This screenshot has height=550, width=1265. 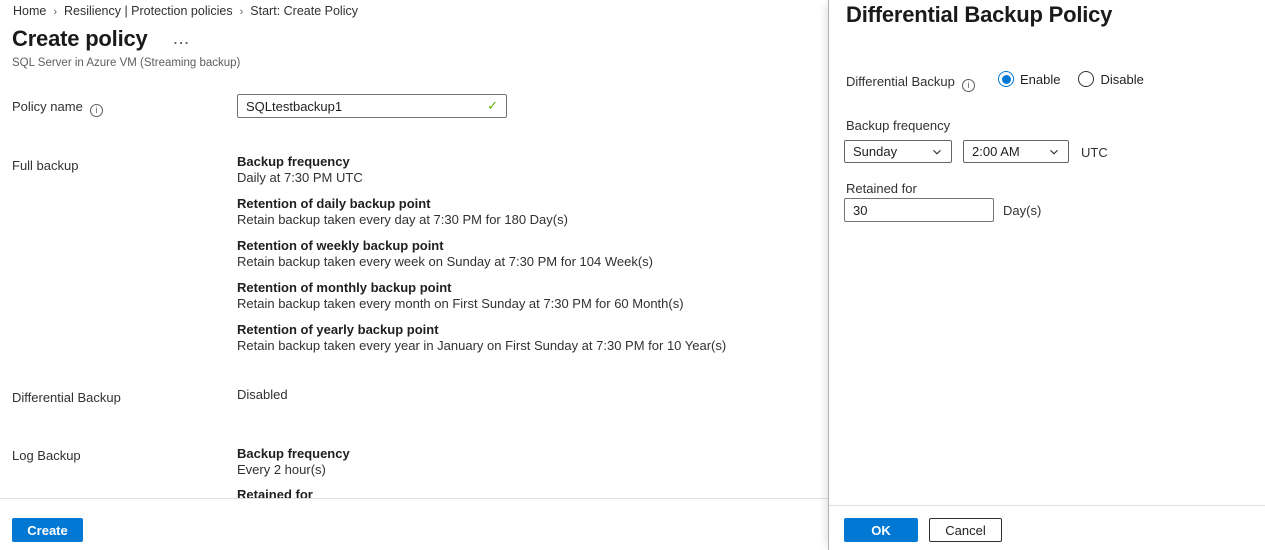 I want to click on breadcrumb-home: Home, so click(x=30, y=11).